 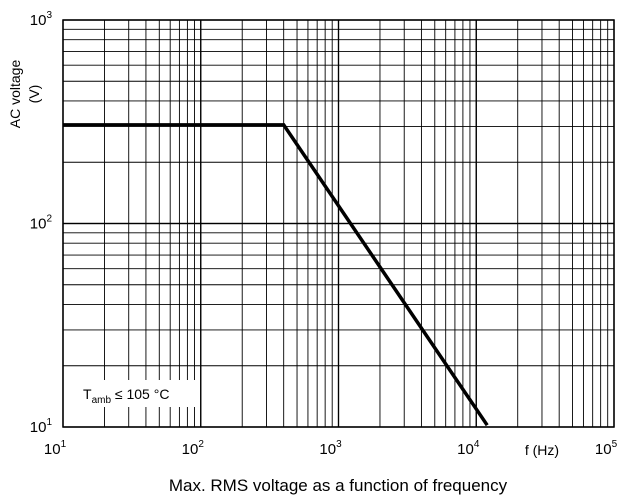 I want to click on x-tick-label: 10³, so click(x=330, y=448).